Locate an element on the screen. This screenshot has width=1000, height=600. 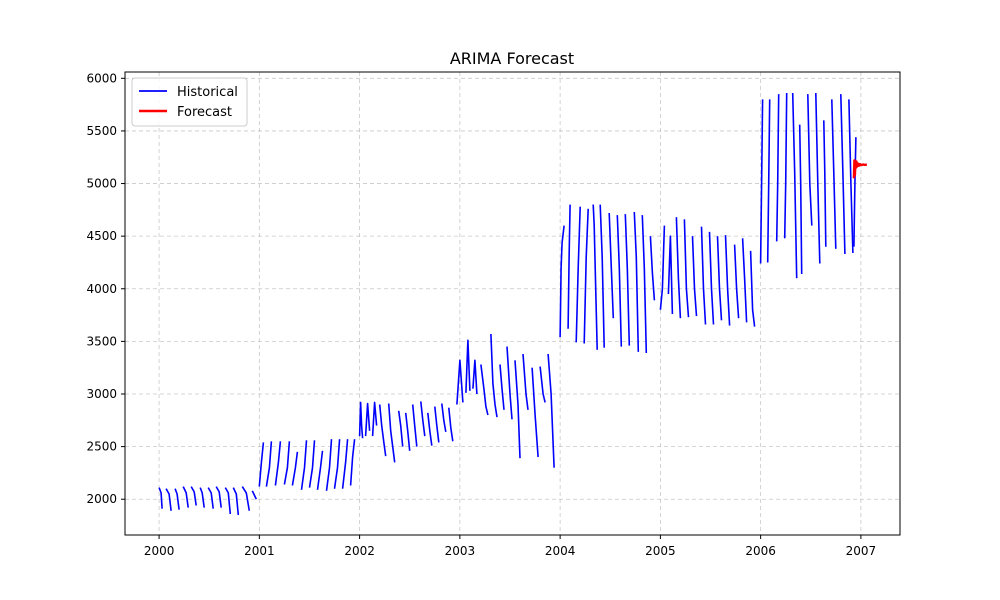
legend-box is located at coordinates (189, 102).